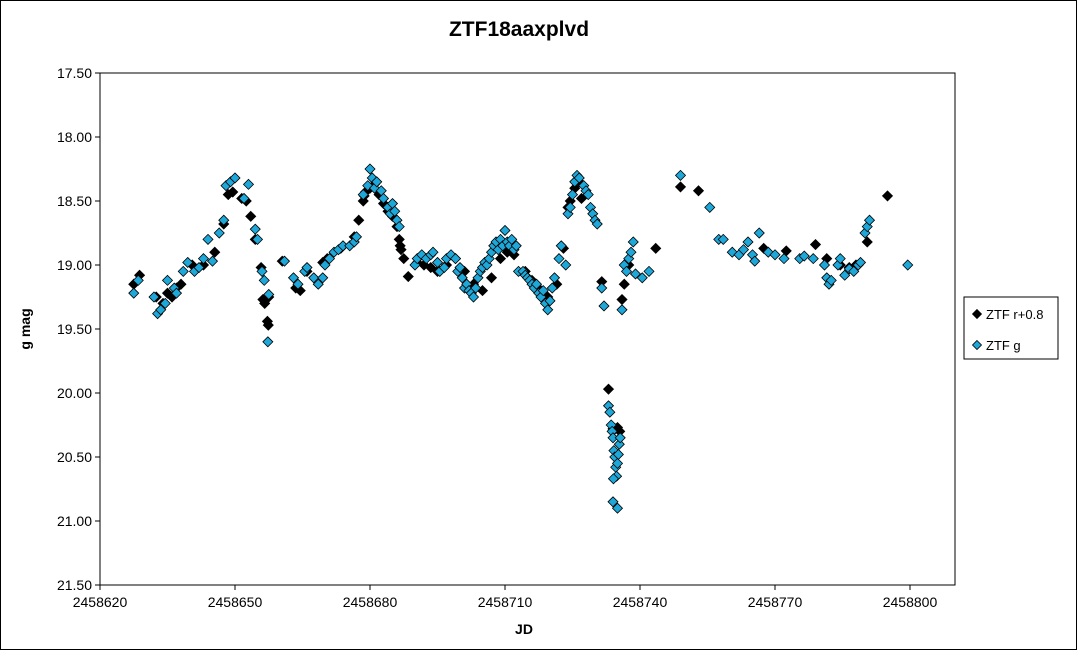  Describe the element at coordinates (505, 602) in the screenshot. I see `x-tick-label: 2458710` at that location.